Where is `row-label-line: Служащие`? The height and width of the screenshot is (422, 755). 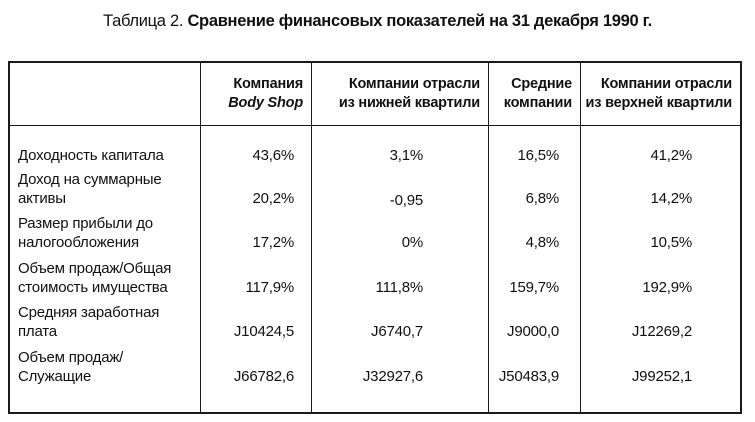 row-label-line: Служащие is located at coordinates (55, 376).